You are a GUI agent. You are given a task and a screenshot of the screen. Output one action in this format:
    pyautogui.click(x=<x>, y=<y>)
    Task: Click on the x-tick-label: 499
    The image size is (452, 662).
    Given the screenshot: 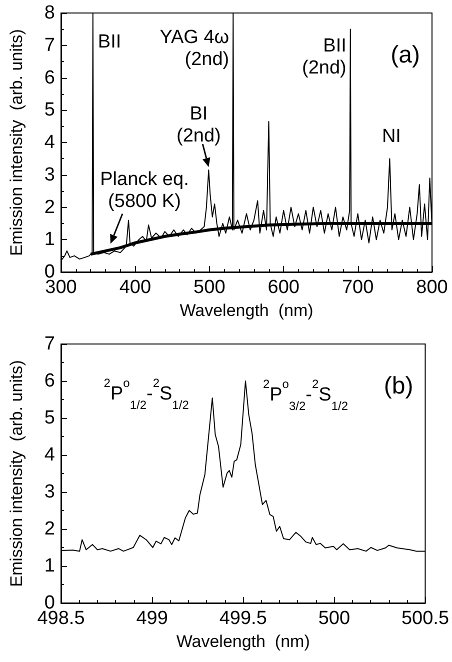 What is the action you would take?
    pyautogui.click(x=152, y=618)
    